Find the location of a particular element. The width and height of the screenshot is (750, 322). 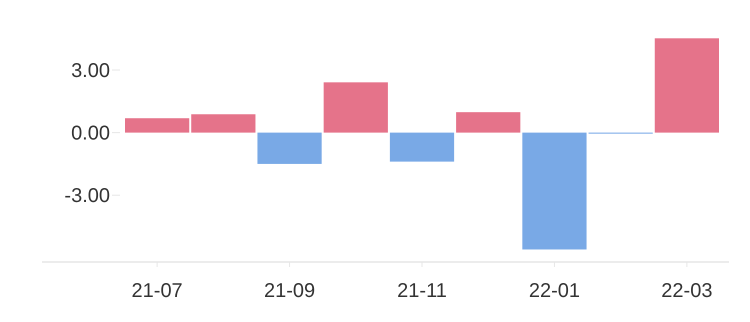

x-tick-label: 21-07 is located at coordinates (157, 291).